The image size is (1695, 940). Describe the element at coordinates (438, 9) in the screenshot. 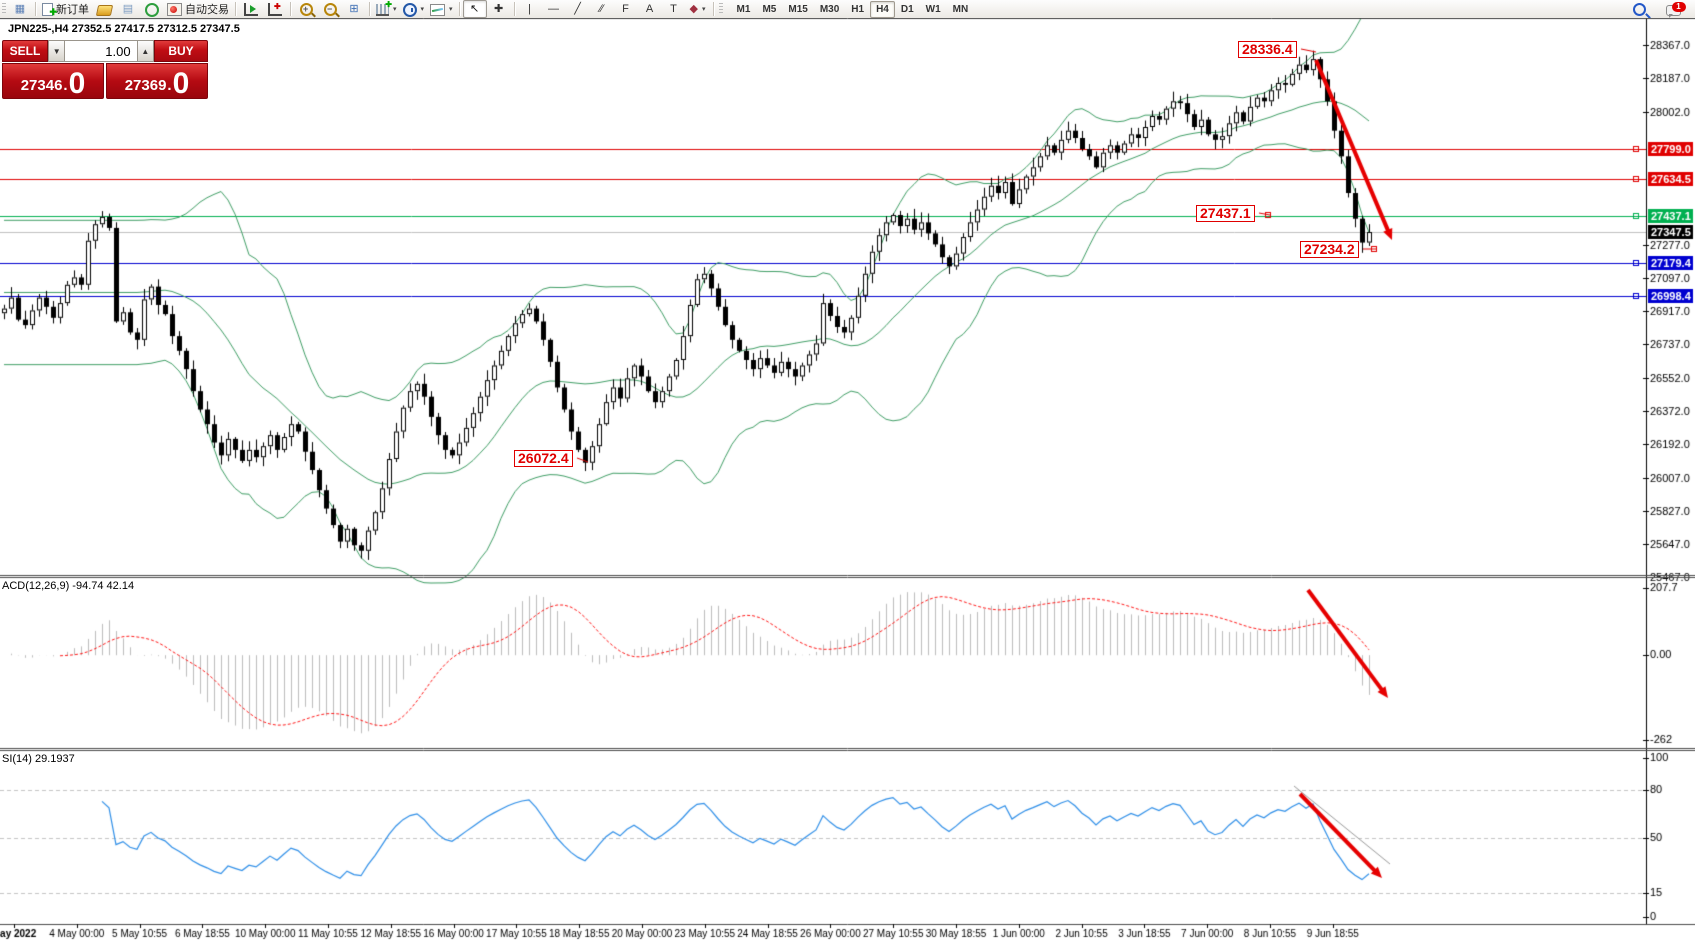

I see `templates-icon` at that location.